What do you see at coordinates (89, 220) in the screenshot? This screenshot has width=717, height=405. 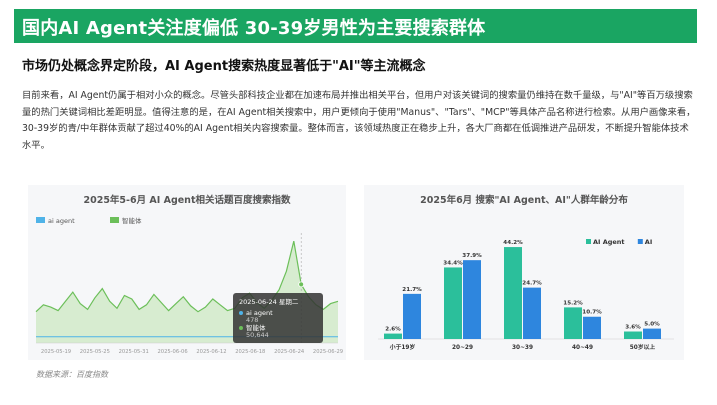 I see `left-chart-legend: ai agent 智能体` at bounding box center [89, 220].